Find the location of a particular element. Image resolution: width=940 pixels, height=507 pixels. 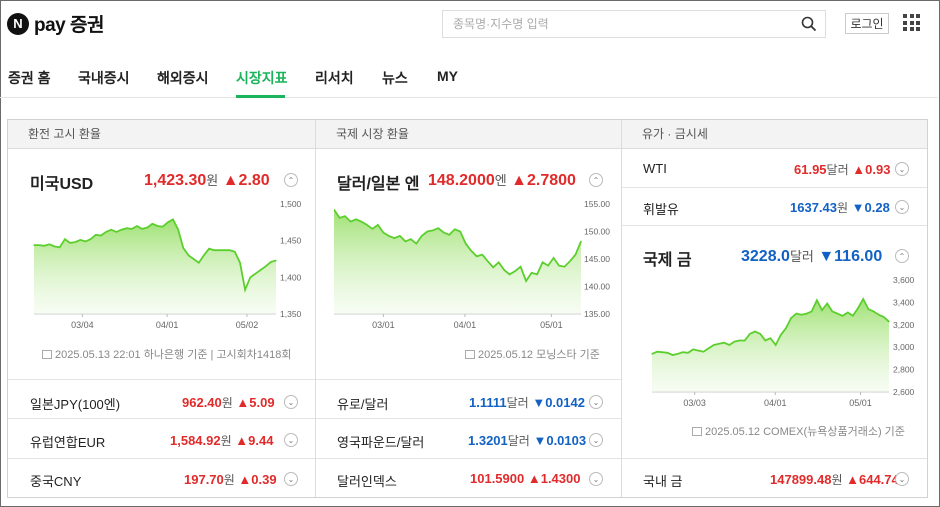

usd-price: 1,423.30 is located at coordinates (175, 180).